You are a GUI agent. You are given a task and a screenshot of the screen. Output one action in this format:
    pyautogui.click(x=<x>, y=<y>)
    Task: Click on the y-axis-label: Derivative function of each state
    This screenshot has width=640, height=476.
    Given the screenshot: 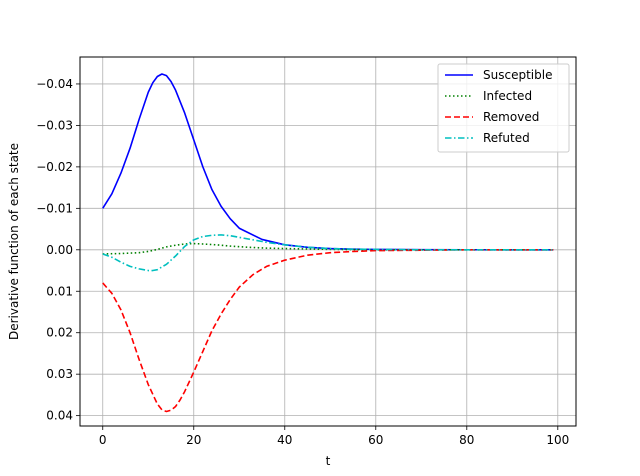 What is the action you would take?
    pyautogui.click(x=14, y=241)
    